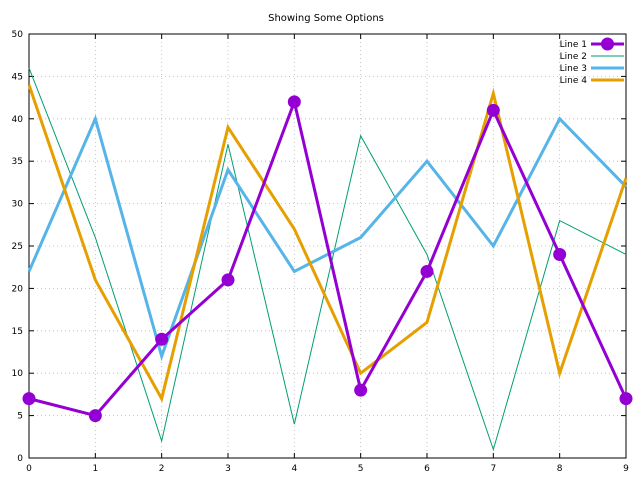 This screenshot has width=640, height=480. What do you see at coordinates (427, 469) in the screenshot?
I see `x-tick-label: 6` at bounding box center [427, 469].